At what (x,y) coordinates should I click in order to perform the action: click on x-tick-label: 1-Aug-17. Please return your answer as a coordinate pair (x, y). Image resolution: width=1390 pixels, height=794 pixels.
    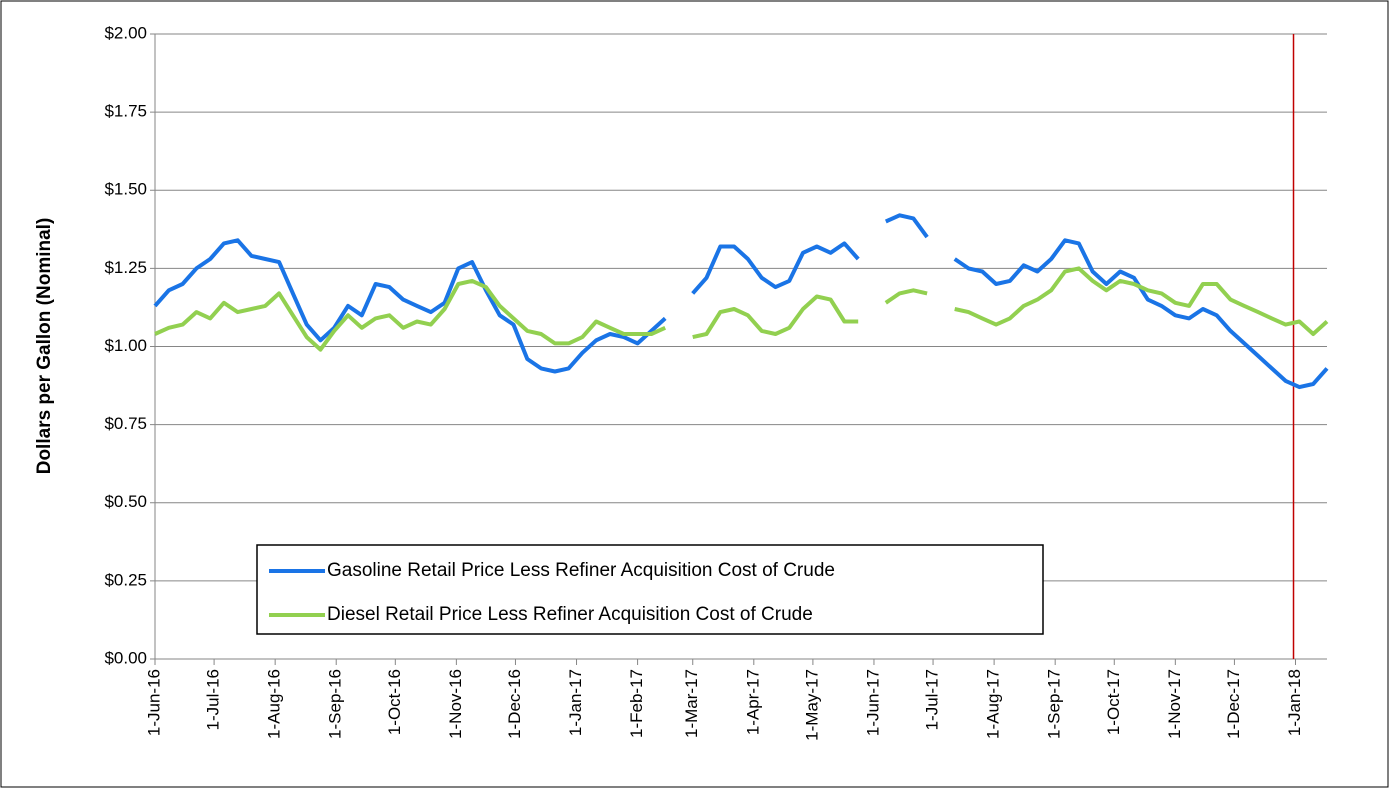
    Looking at the image, I should click on (993, 704).